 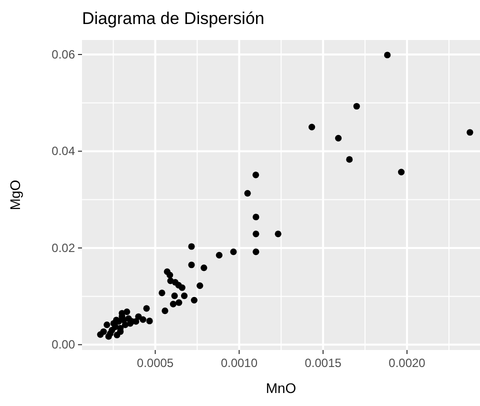 I want to click on y-tick-label: 0.06, so click(x=64, y=55).